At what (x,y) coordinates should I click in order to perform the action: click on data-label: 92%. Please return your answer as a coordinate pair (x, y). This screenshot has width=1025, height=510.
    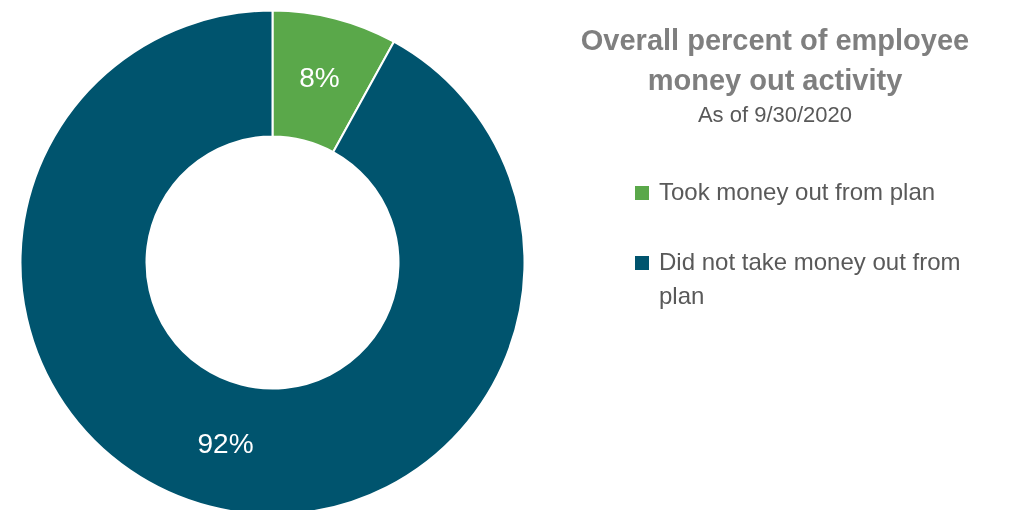
    Looking at the image, I should click on (225, 444).